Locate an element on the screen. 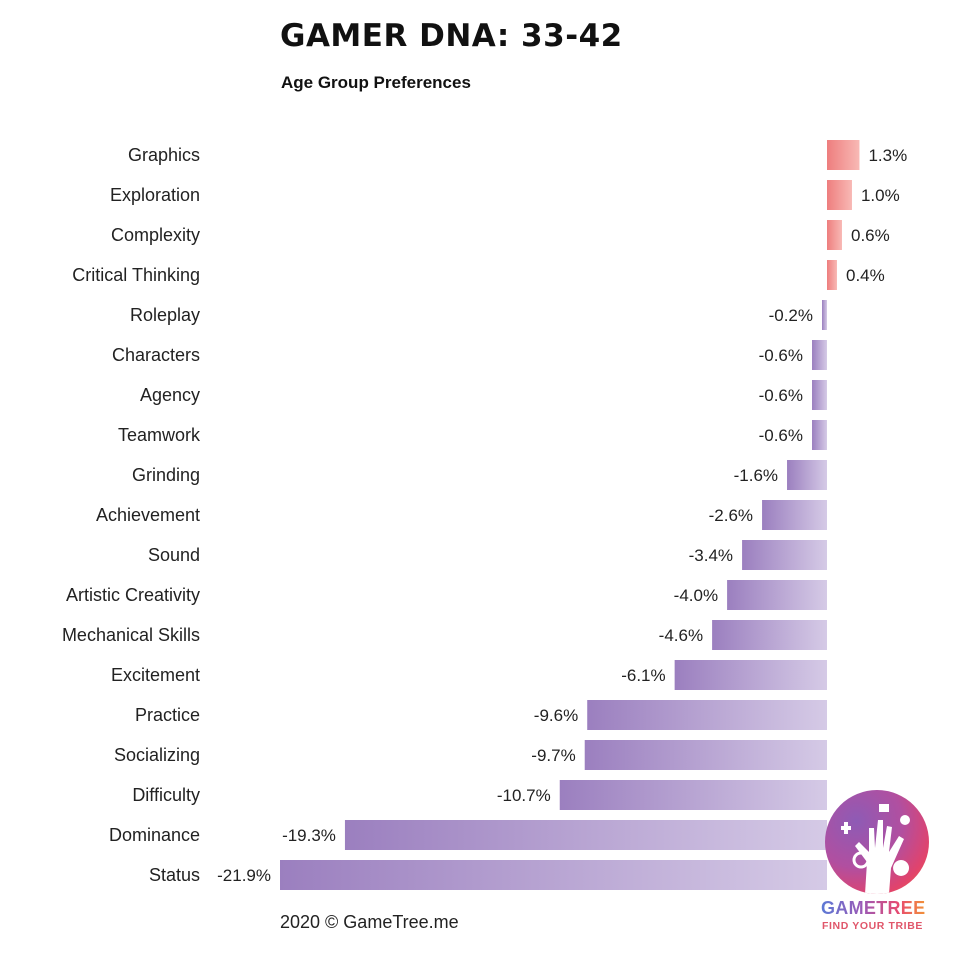 This screenshot has height=980, width=980. category-label: Critical Thinking is located at coordinates (136, 275).